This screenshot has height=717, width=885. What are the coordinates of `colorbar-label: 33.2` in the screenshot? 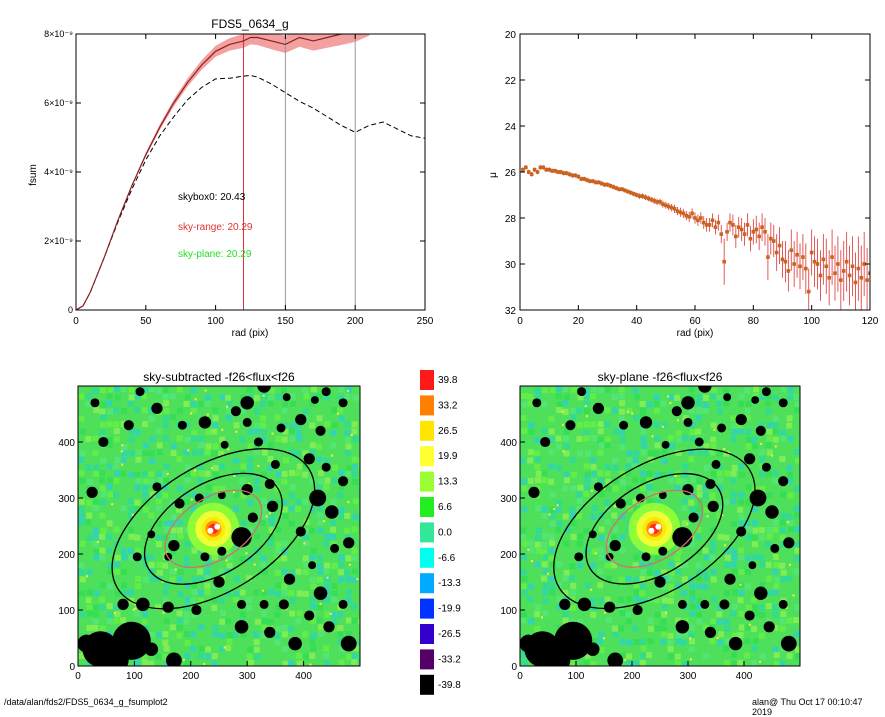 It's located at (448, 405).